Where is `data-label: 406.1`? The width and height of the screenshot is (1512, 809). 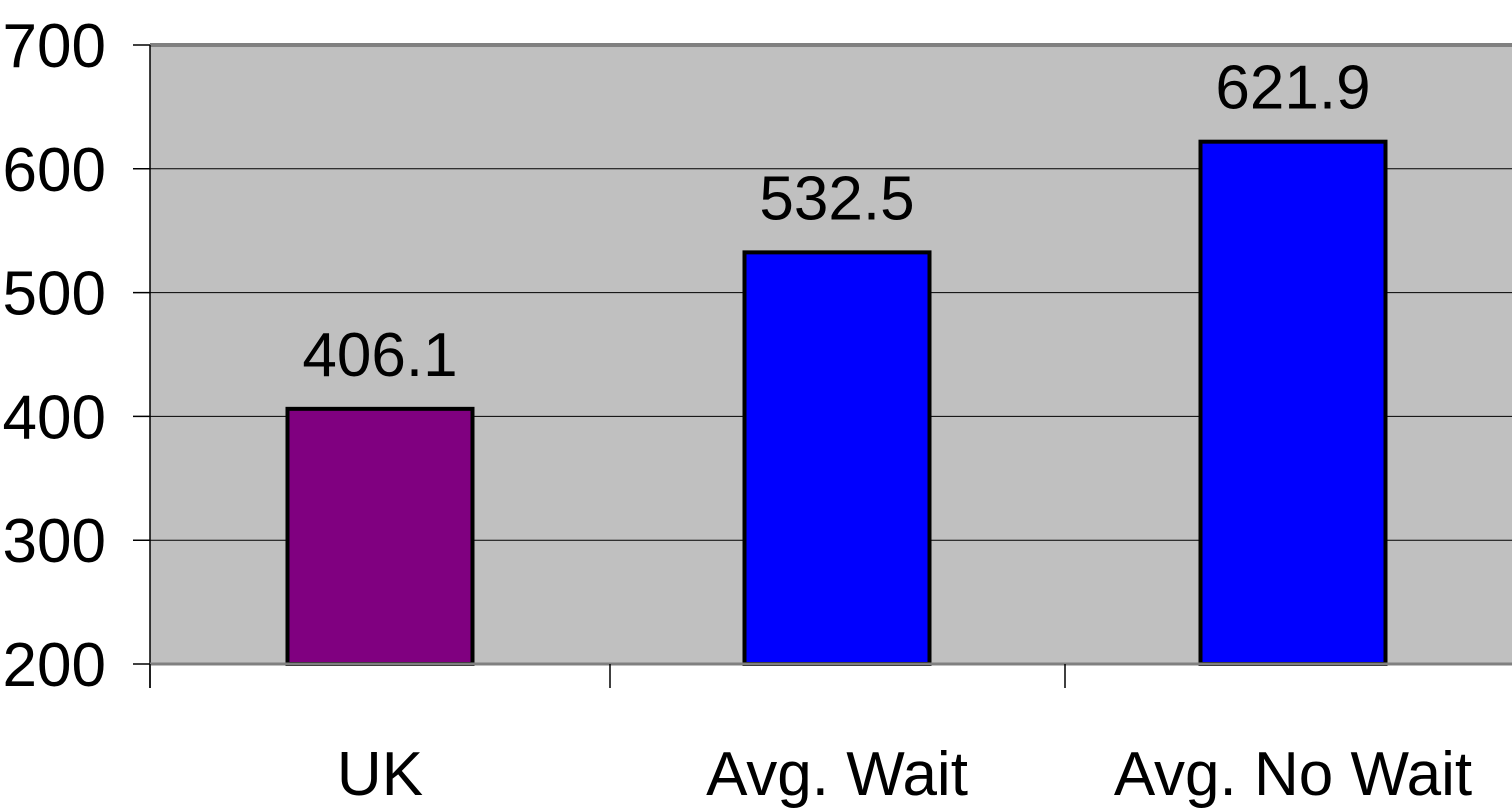
data-label: 406.1 is located at coordinates (379, 355).